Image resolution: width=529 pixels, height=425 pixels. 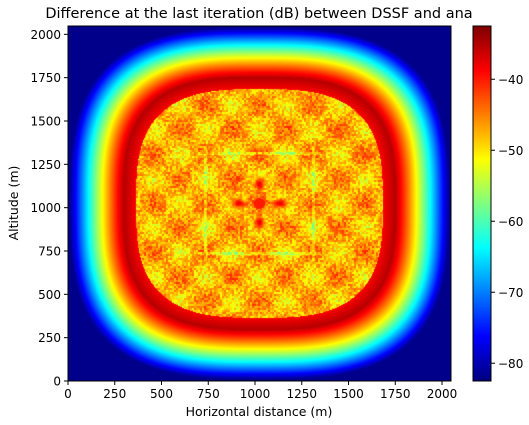 I want to click on y-tick-label: 250, so click(x=49, y=338).